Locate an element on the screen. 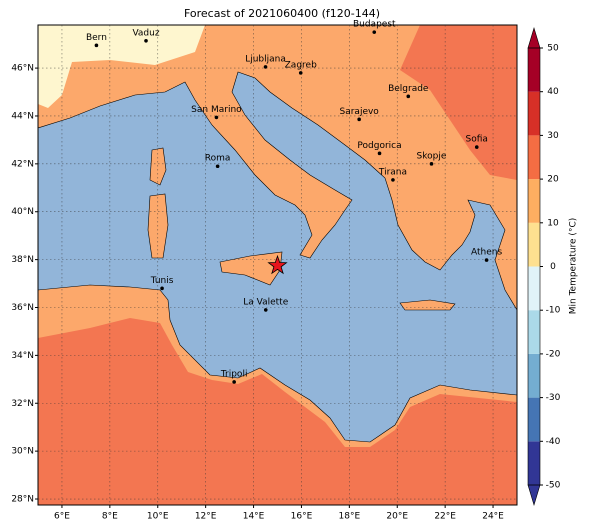 This screenshot has height=529, width=592. city-label: Sarajevo is located at coordinates (360, 112).